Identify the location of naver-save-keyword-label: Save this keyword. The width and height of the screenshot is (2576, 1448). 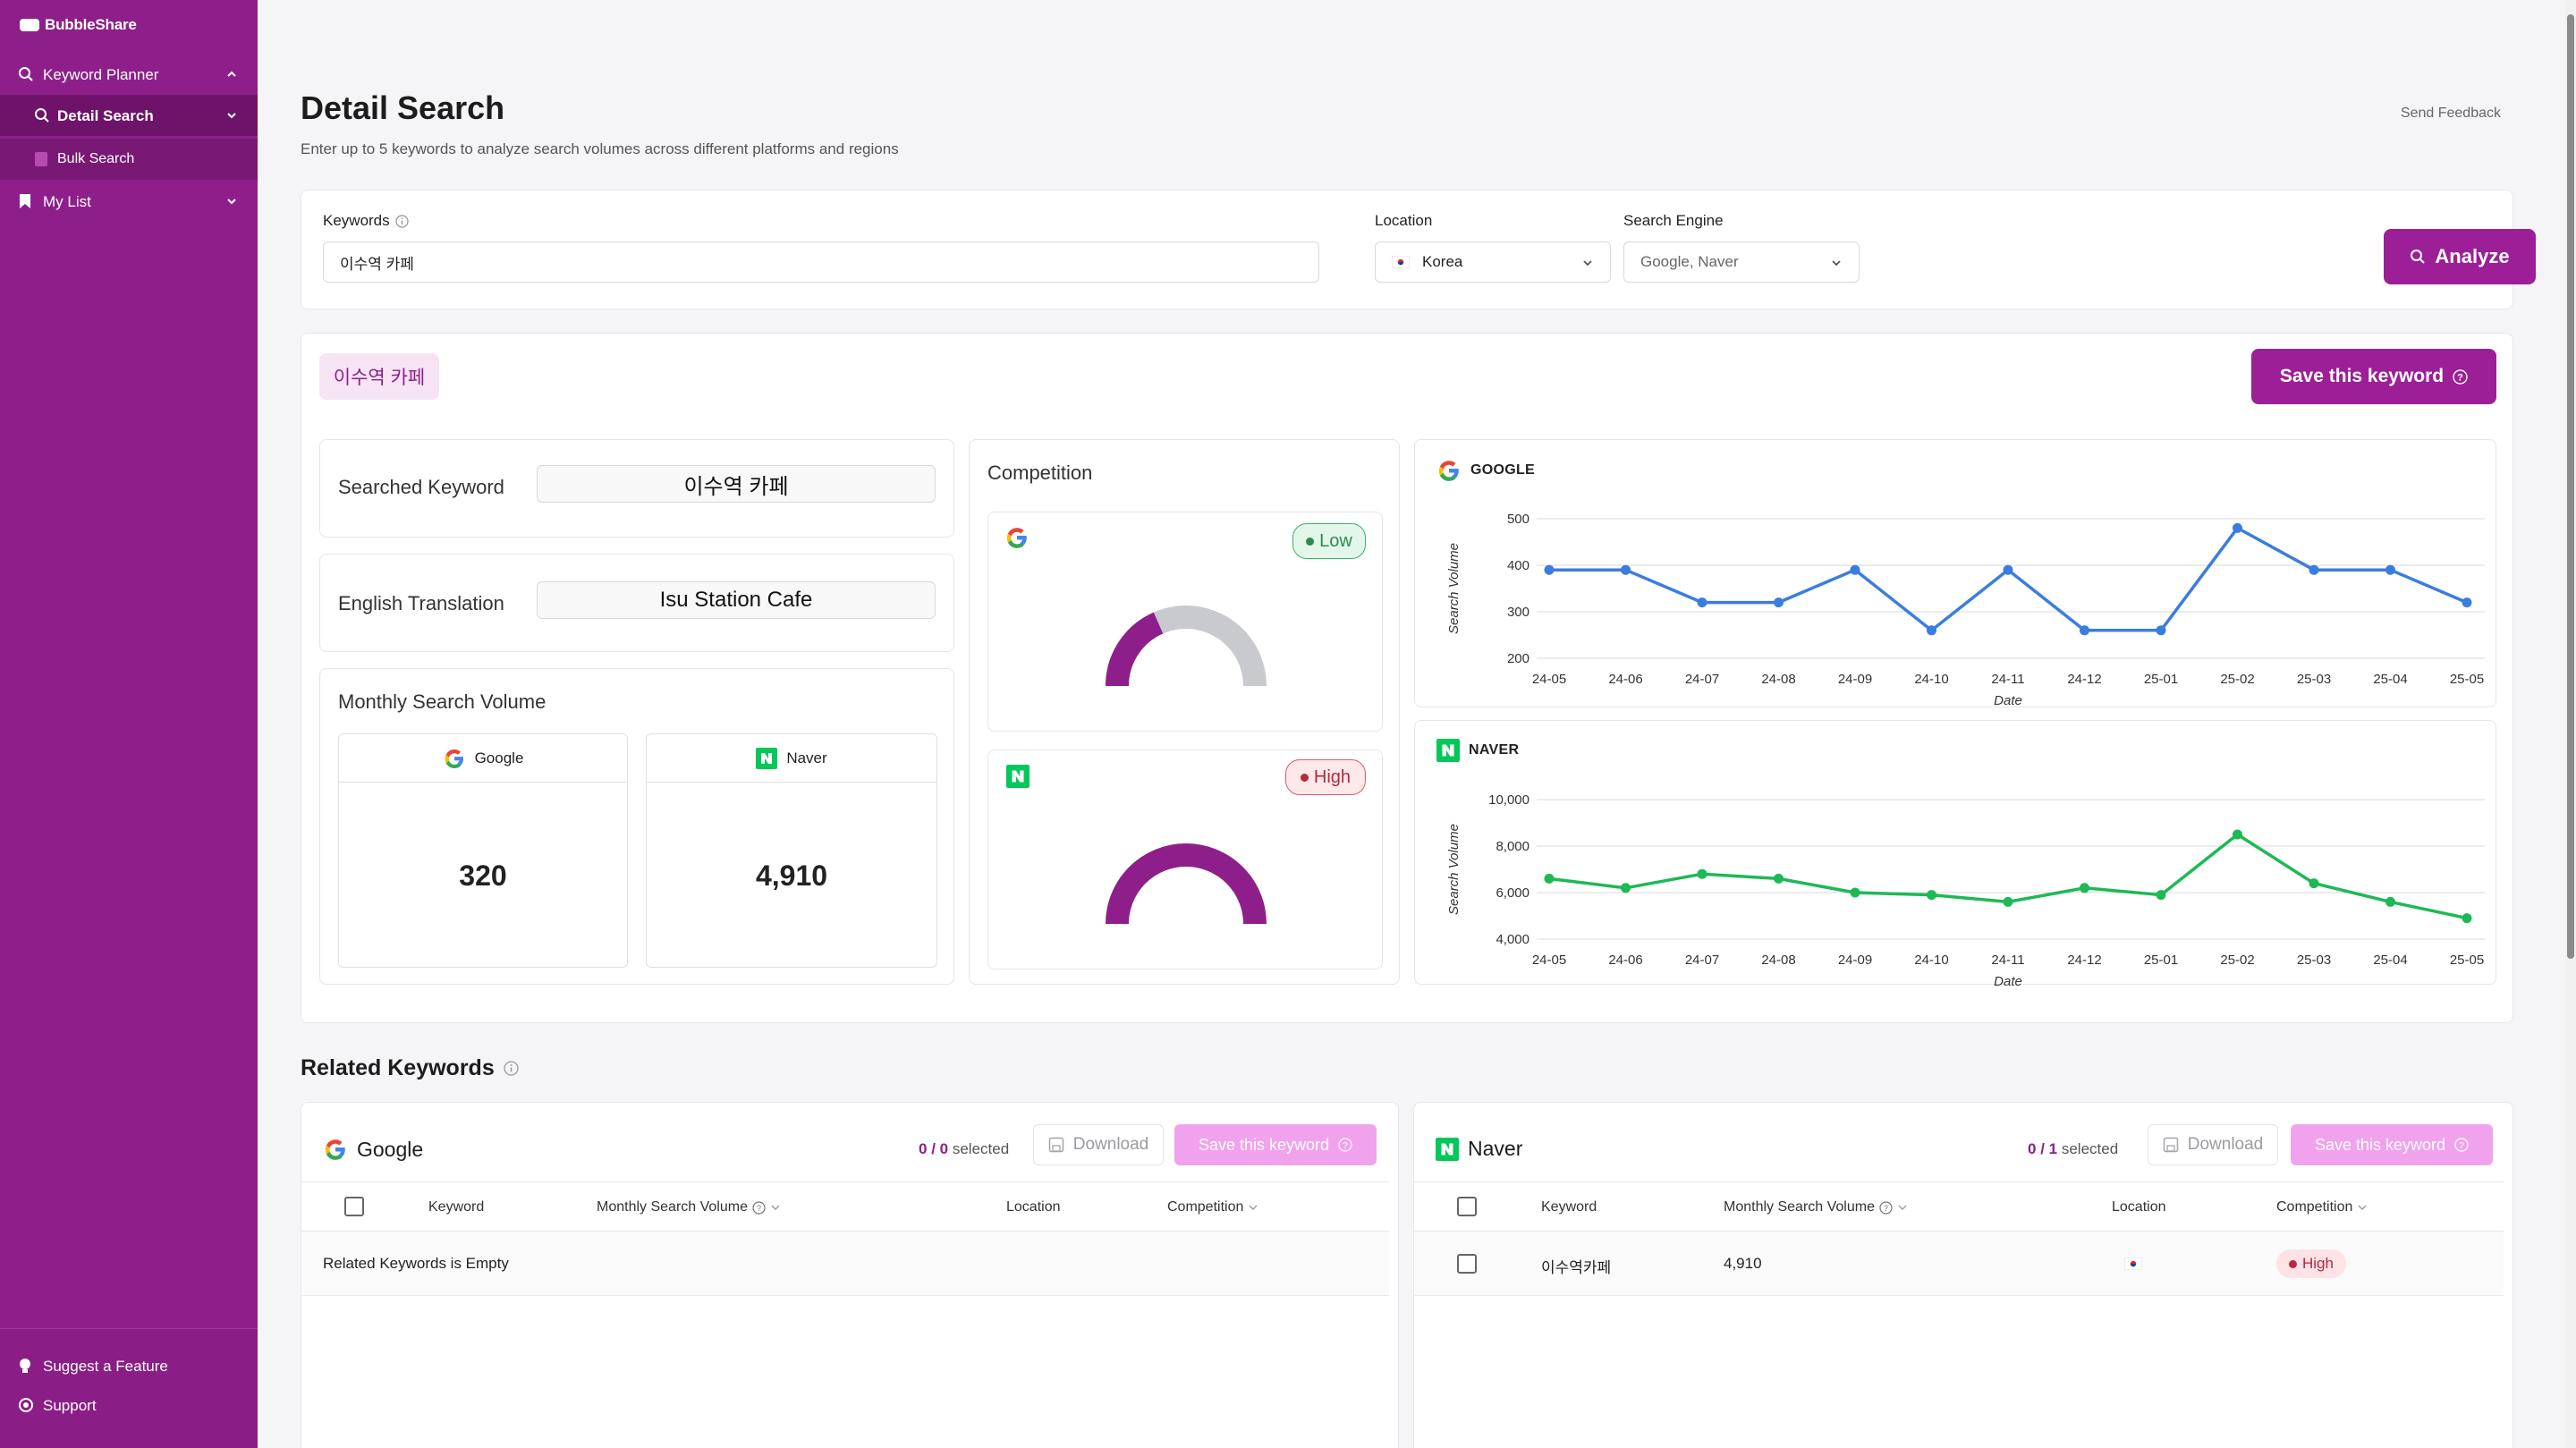
(2380, 1144).